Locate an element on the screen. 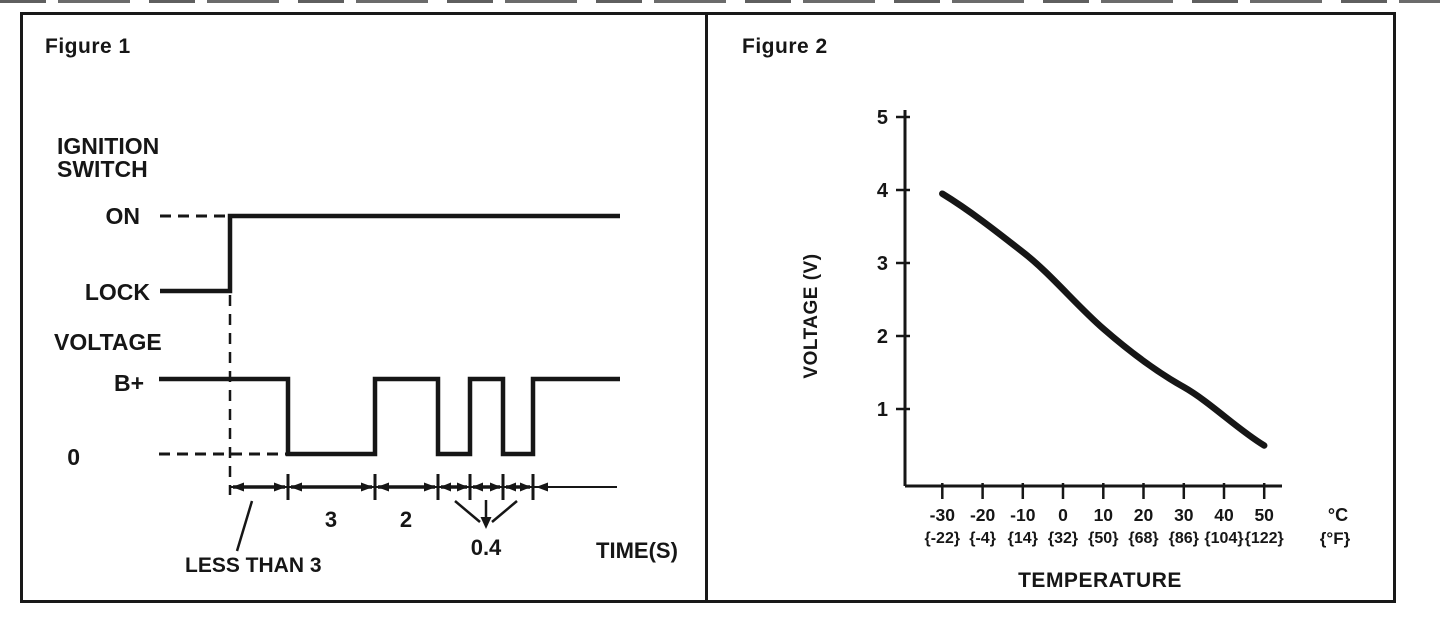 The width and height of the screenshot is (1440, 628). zero-level-label: 0 is located at coordinates (73, 457).